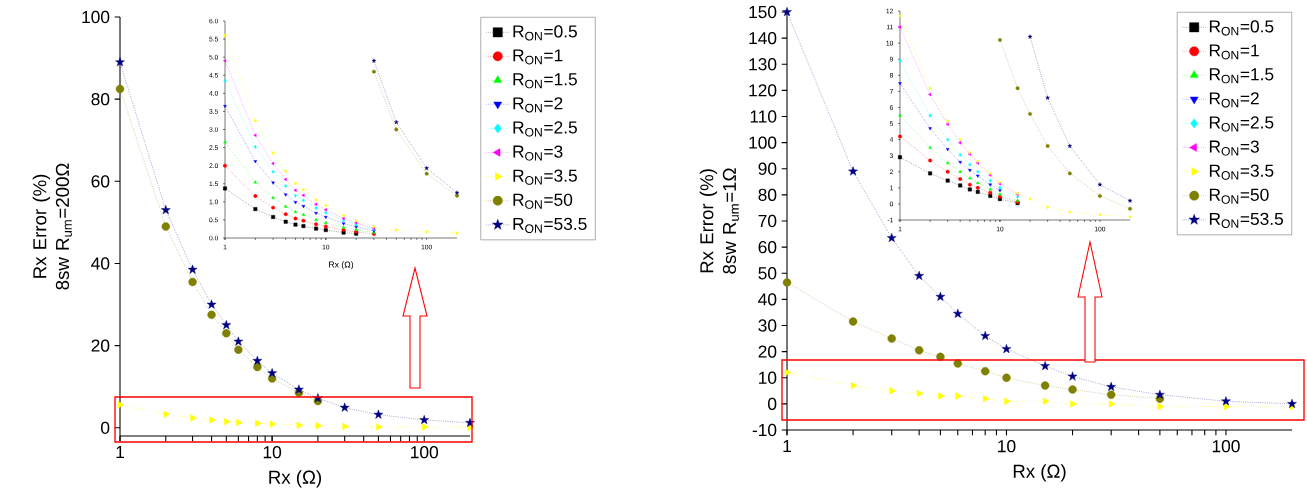  What do you see at coordinates (767, 325) in the screenshot?
I see `y-tick-label: 30` at bounding box center [767, 325].